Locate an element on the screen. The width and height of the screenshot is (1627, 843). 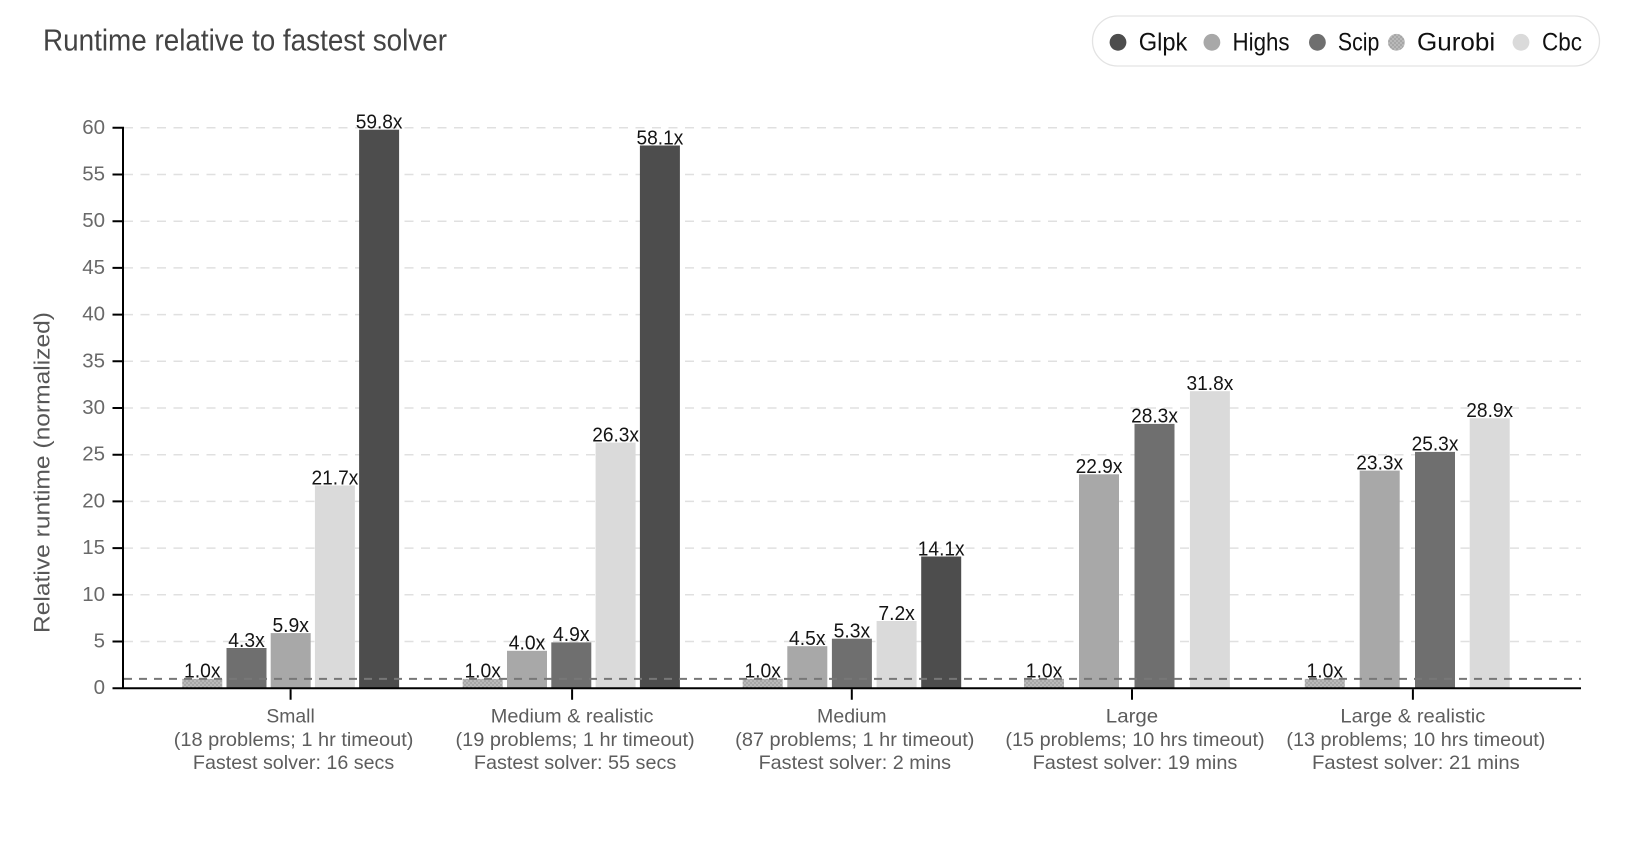
svg-text: 40 is located at coordinates (93, 314).